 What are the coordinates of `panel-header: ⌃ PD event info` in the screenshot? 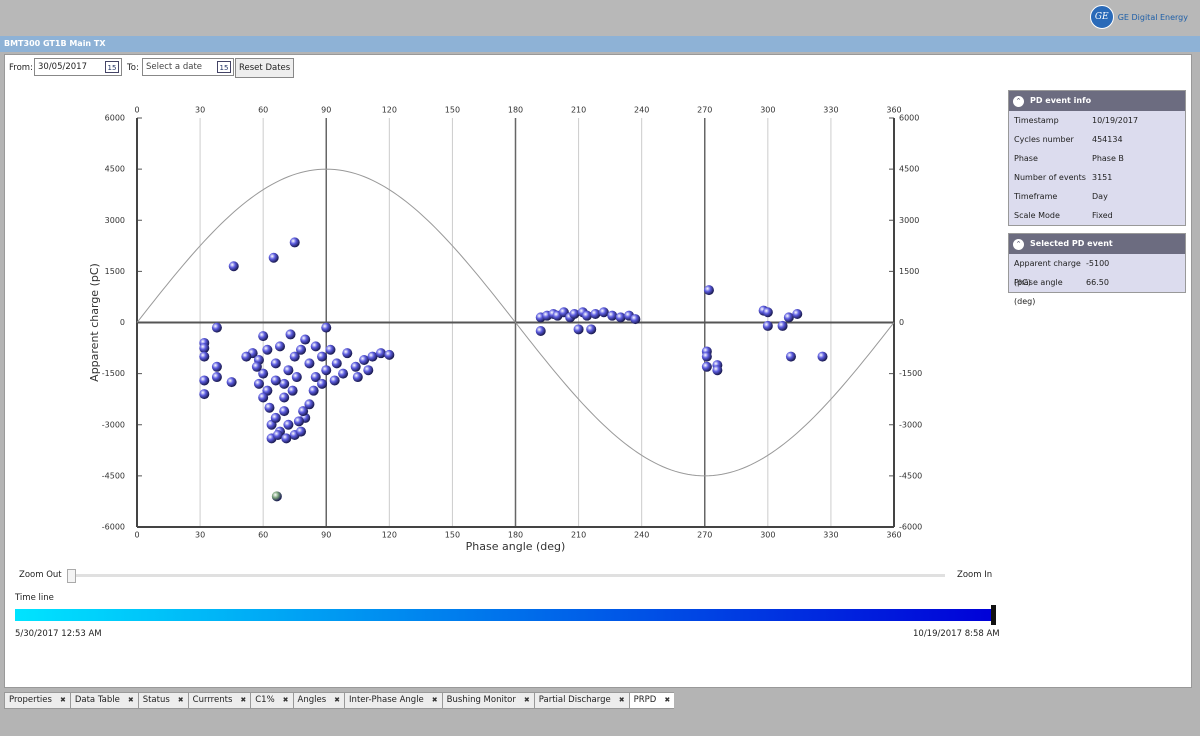 It's located at (1097, 101).